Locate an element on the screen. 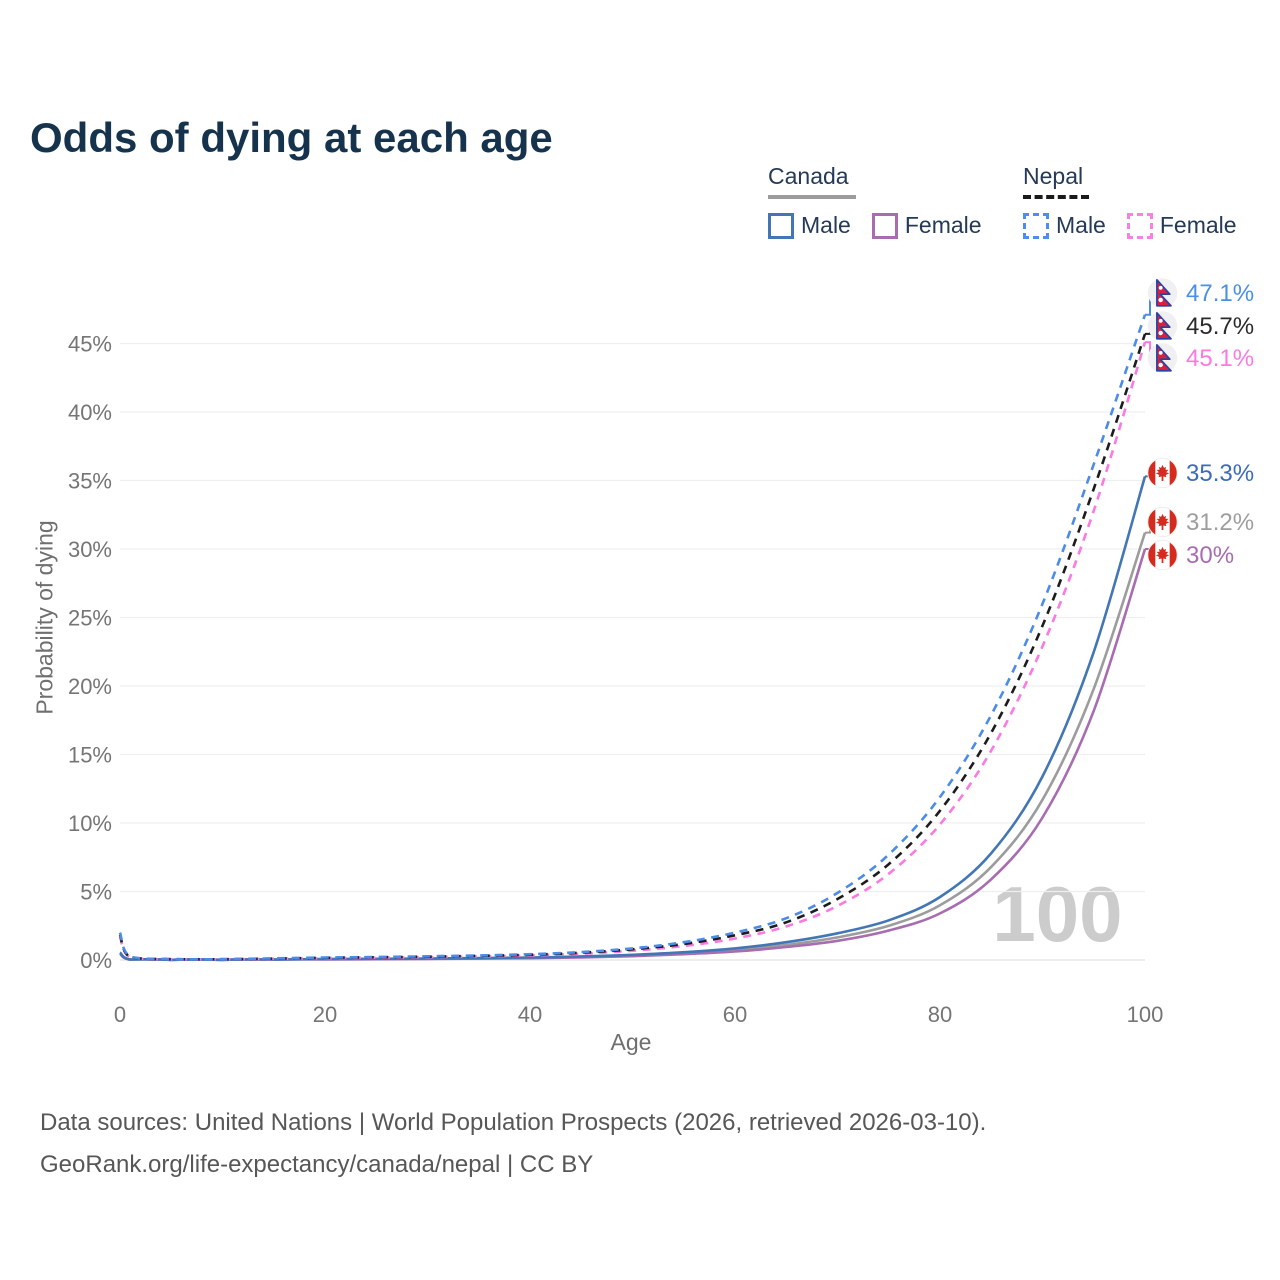 Image resolution: width=1280 pixels, height=1280 pixels. x-axis-tick-labels: 0 20 40 60 80 100 is located at coordinates (638, 1014).